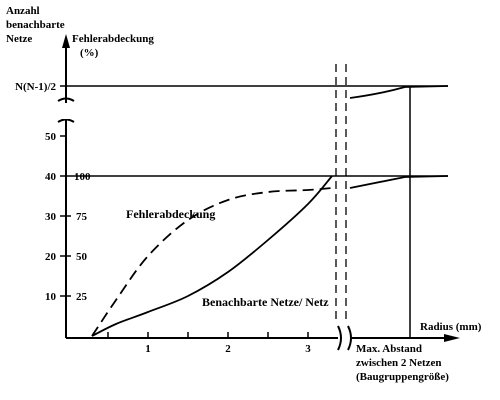 This screenshot has height=400, width=500. What do you see at coordinates (82, 257) in the screenshot?
I see `ytick-right-50: 50` at bounding box center [82, 257].